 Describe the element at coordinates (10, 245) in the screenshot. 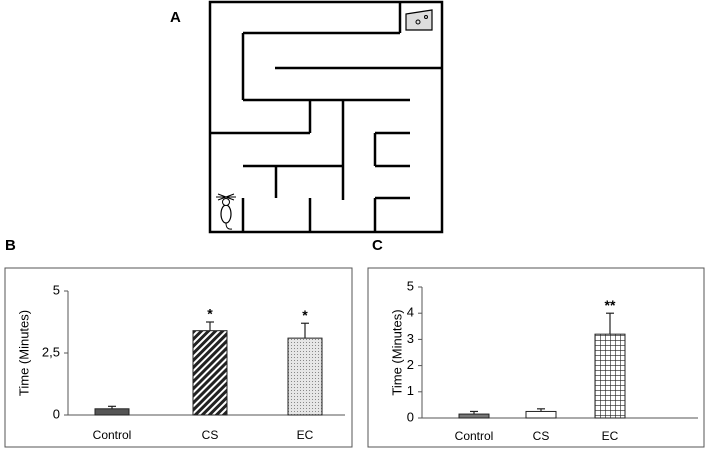

I see `panel-label: B` at that location.